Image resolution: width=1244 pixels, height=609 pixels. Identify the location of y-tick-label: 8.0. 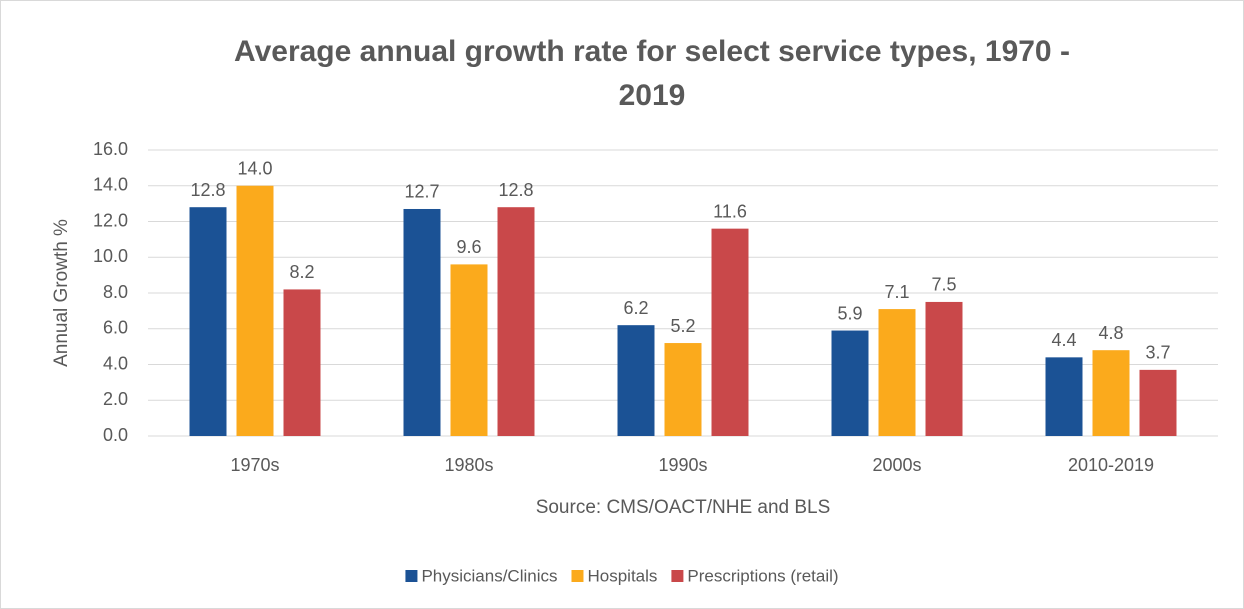
(115, 292).